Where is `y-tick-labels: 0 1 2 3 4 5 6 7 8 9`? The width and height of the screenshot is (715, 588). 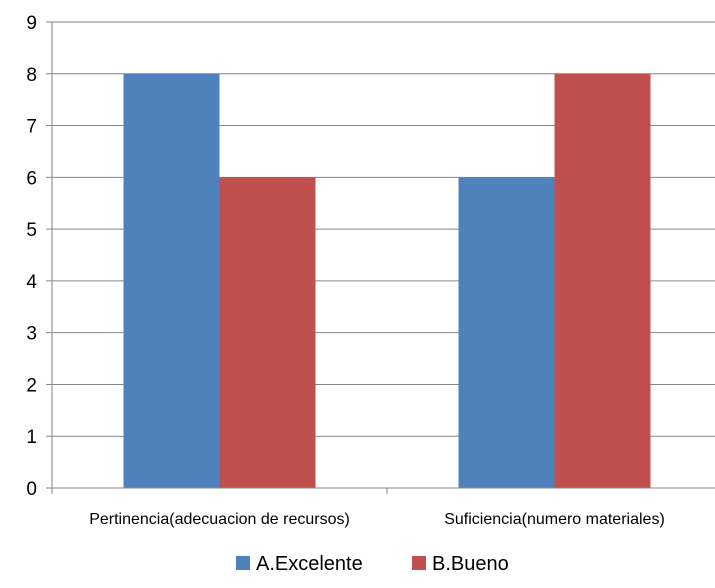
y-tick-labels: 0 1 2 3 4 5 6 7 8 9 is located at coordinates (31, 256).